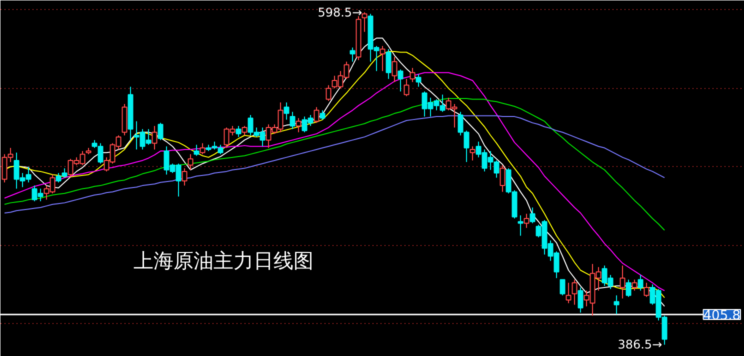 The image size is (744, 356). Describe the element at coordinates (640, 345) in the screenshot. I see `annotation: 386.5→` at that location.